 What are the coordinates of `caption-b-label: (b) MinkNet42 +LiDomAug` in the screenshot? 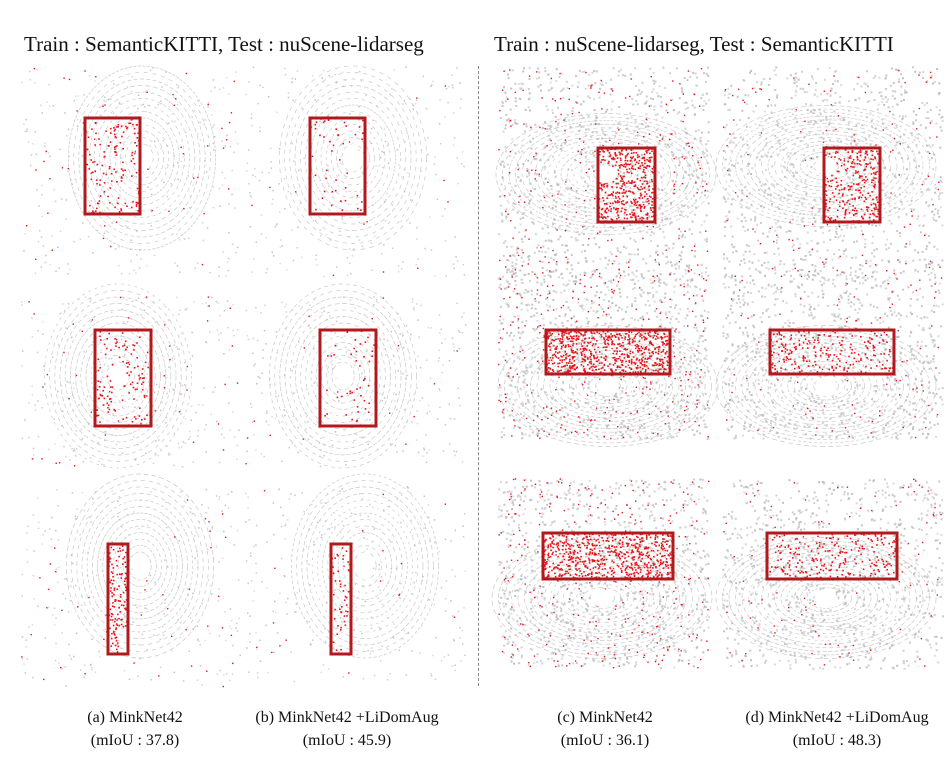 It's located at (347, 717).